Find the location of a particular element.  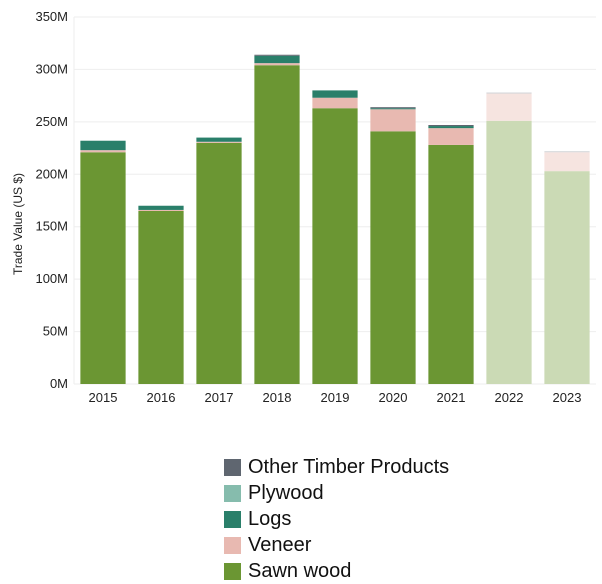

legend-item-veneer: Veneer is located at coordinates (336, 545).